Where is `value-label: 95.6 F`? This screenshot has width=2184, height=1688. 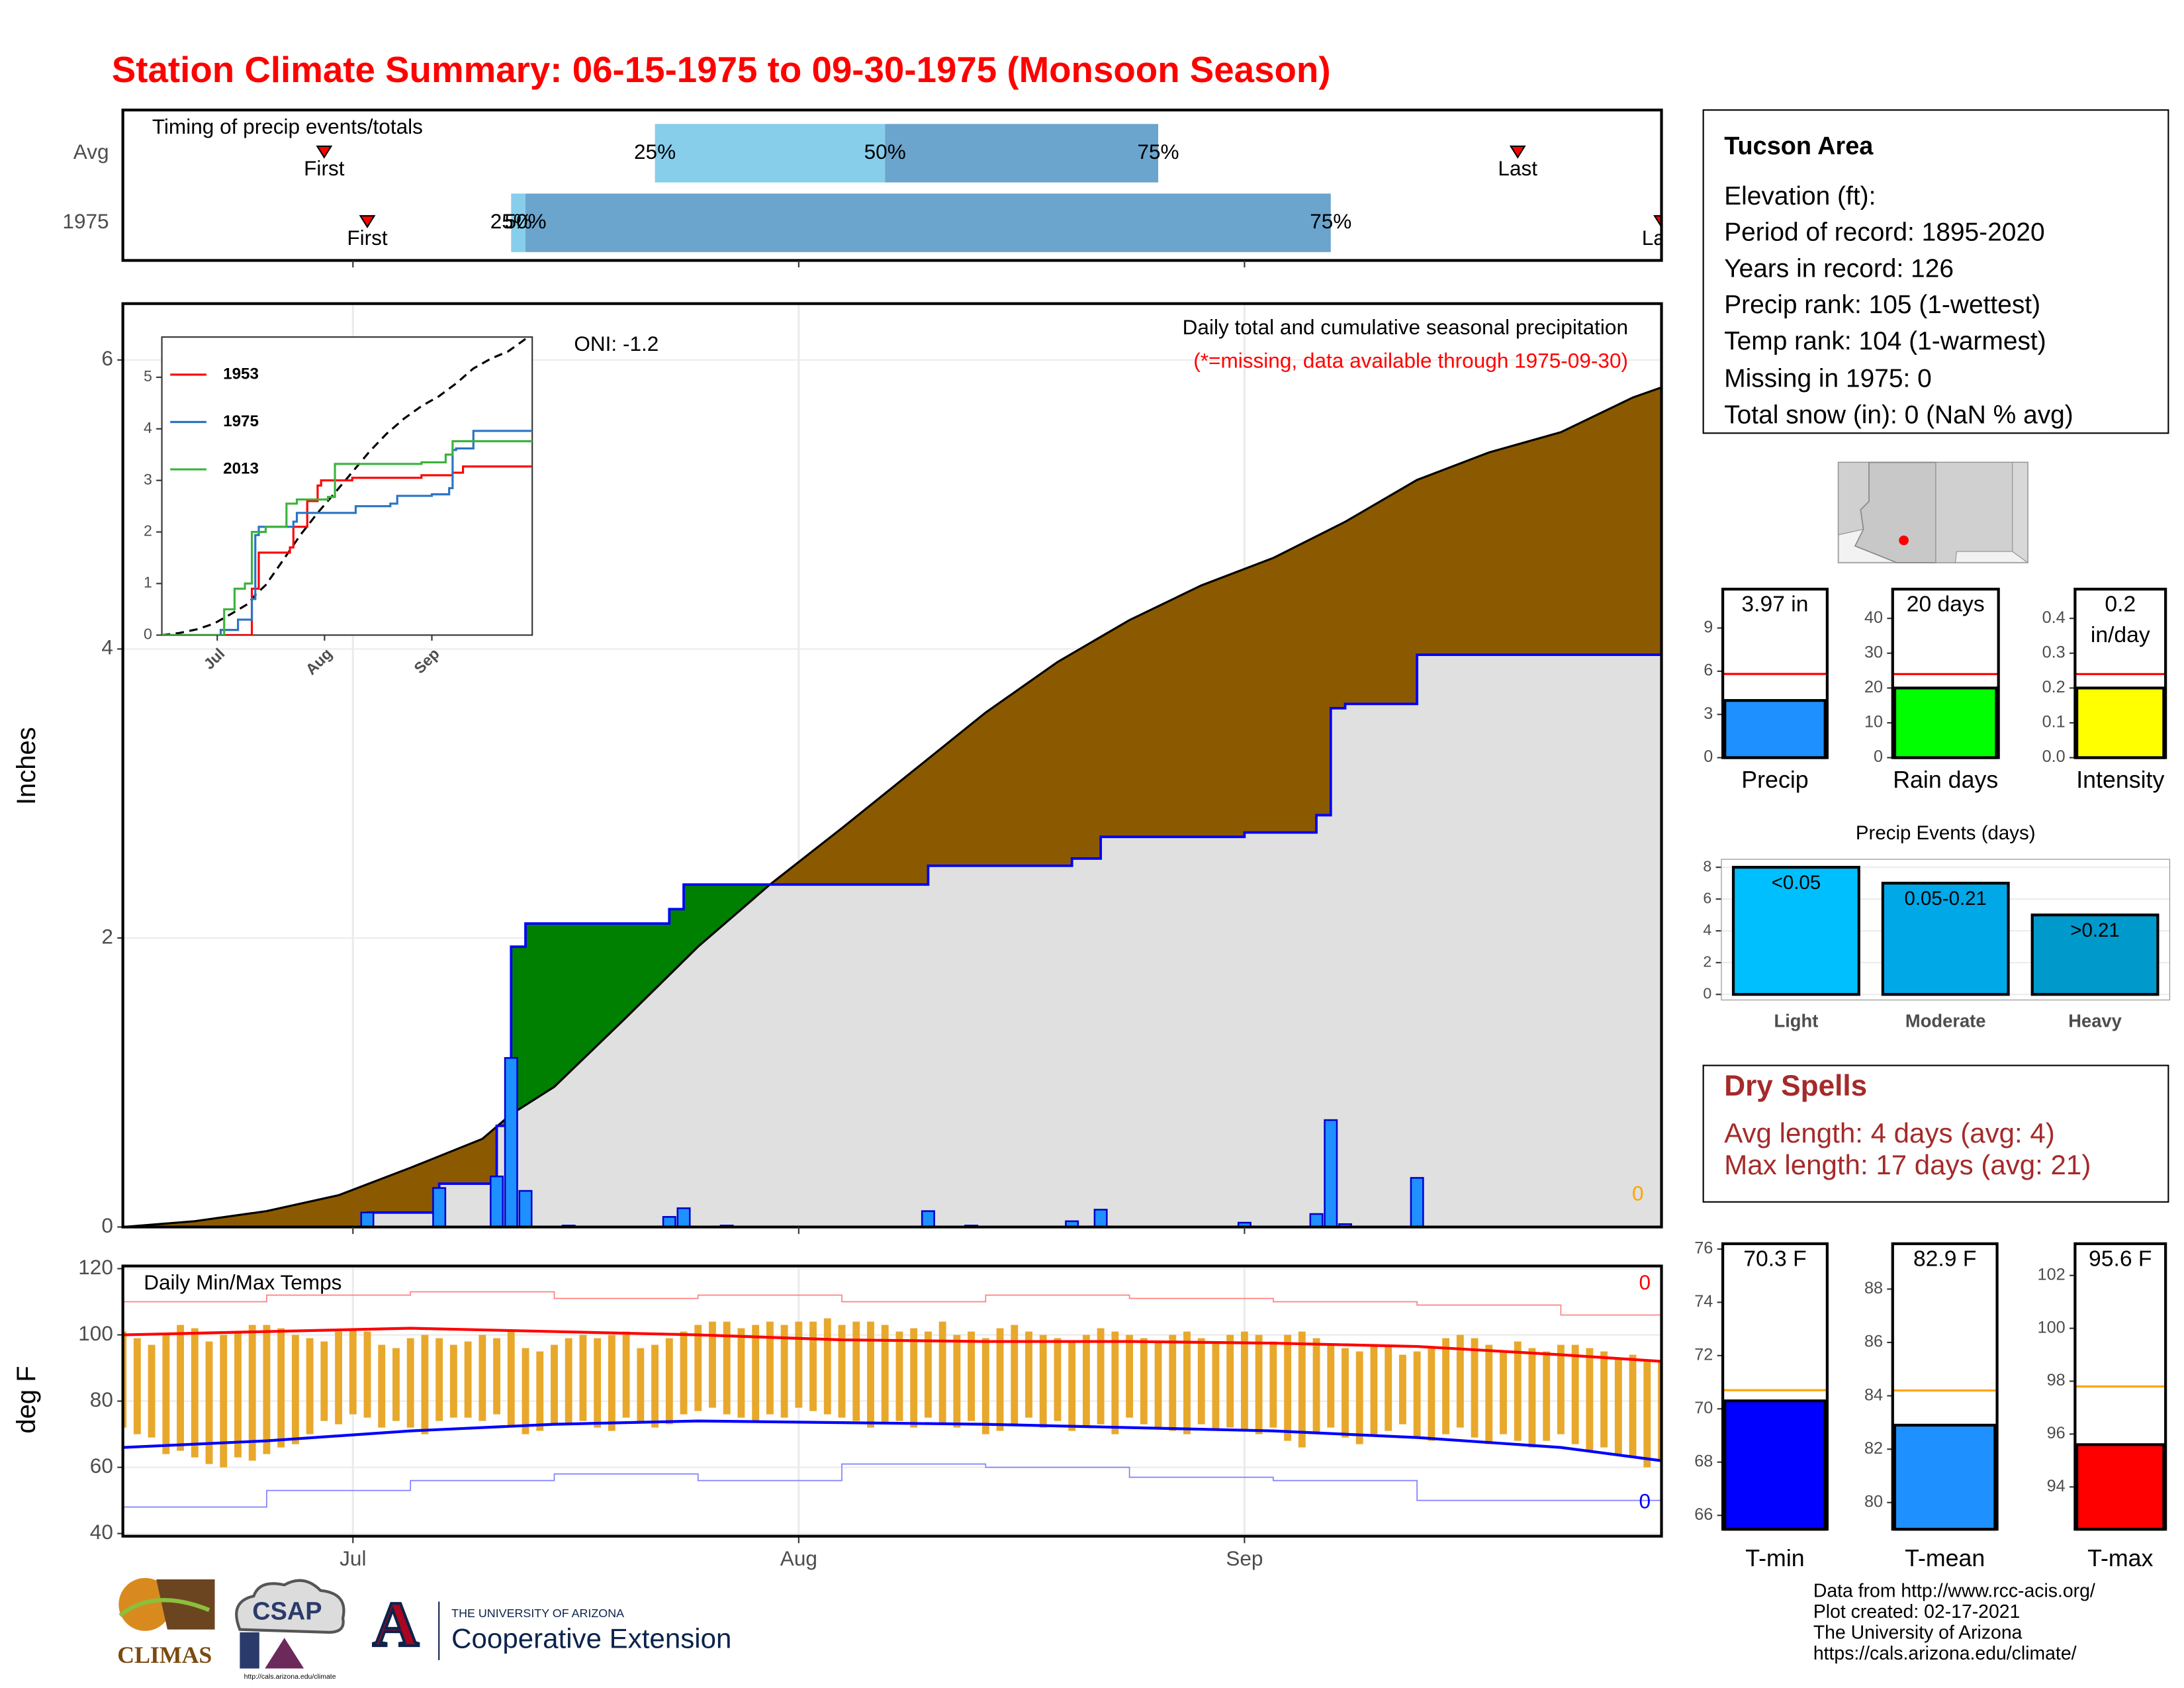 value-label: 95.6 F is located at coordinates (2120, 1260).